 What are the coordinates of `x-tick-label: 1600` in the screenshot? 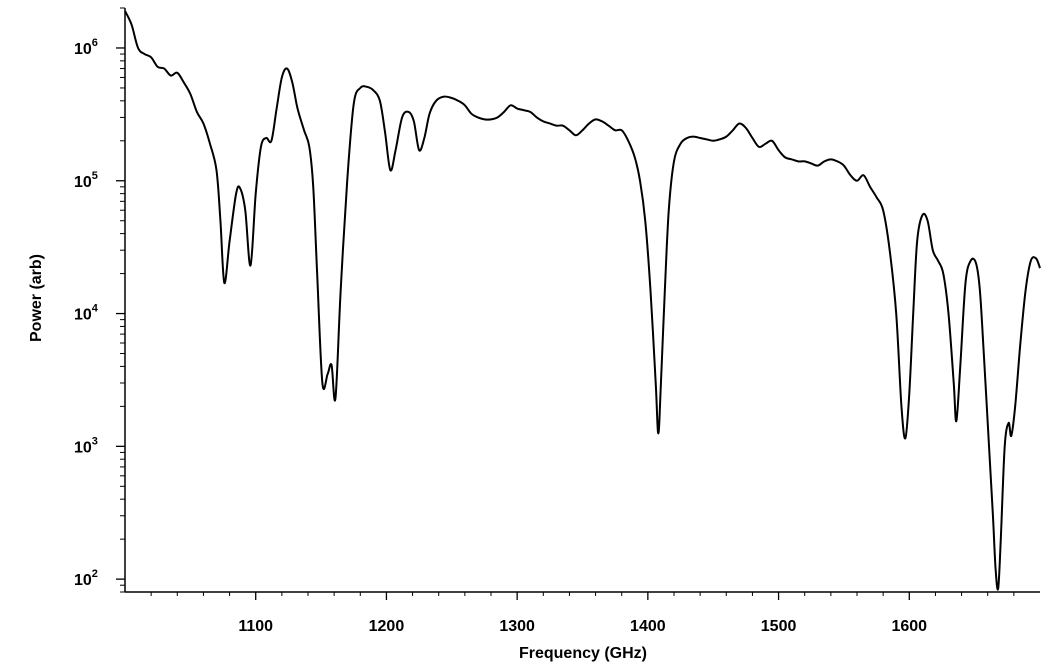 It's located at (909, 626).